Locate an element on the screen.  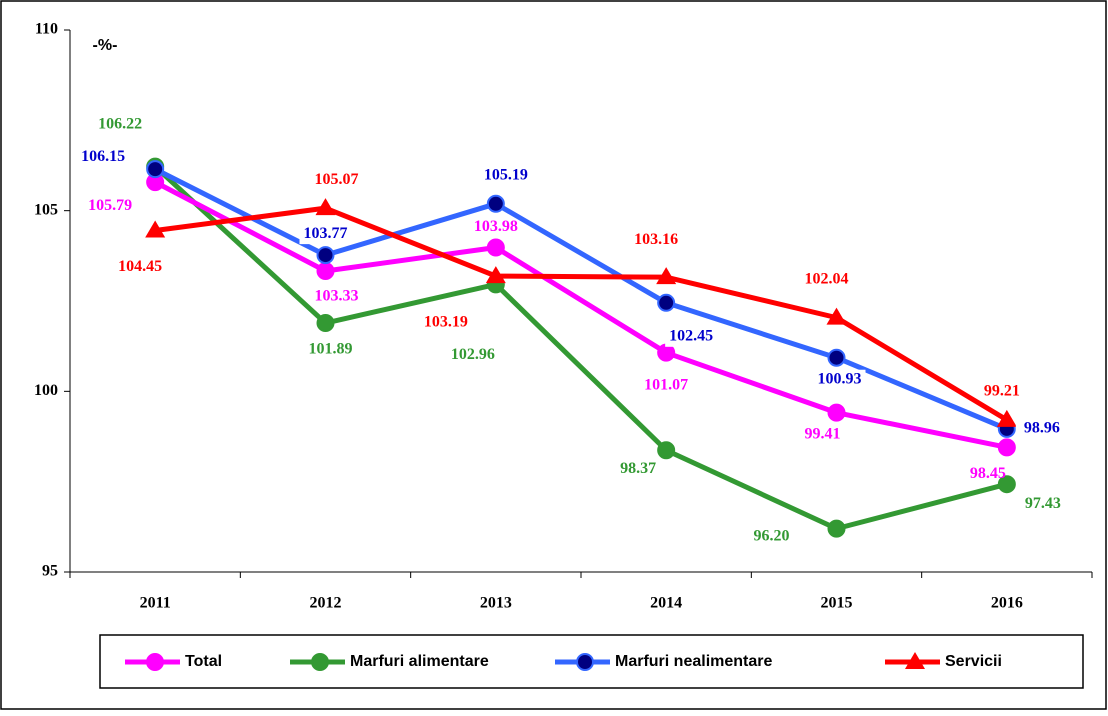
x-tick-label: 2016 is located at coordinates (1007, 603).